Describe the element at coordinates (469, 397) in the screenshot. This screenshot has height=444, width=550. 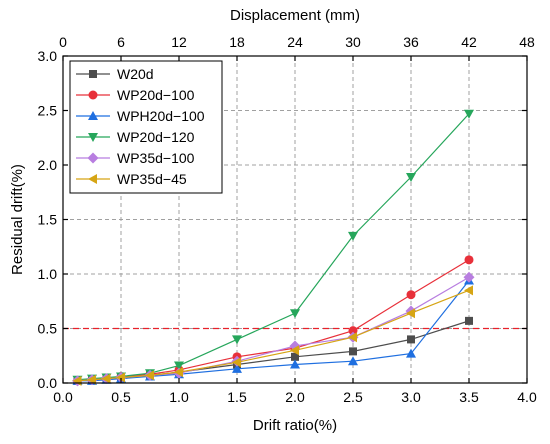
I see `x-tick-label: 3.5` at that location.